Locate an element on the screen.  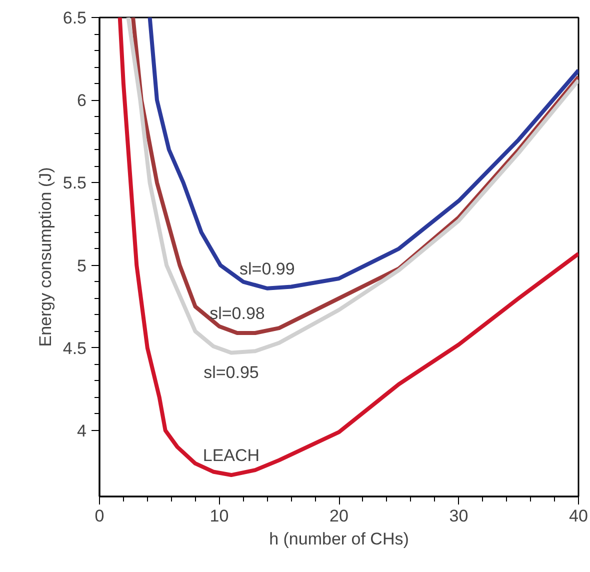
x-tick-label: 30 is located at coordinates (458, 516).